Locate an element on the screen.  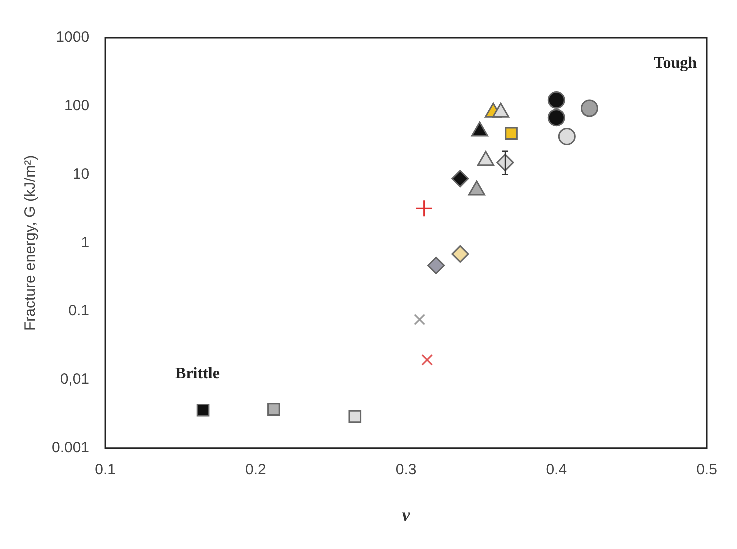
x-tick-label: 0.3 is located at coordinates (406, 470).